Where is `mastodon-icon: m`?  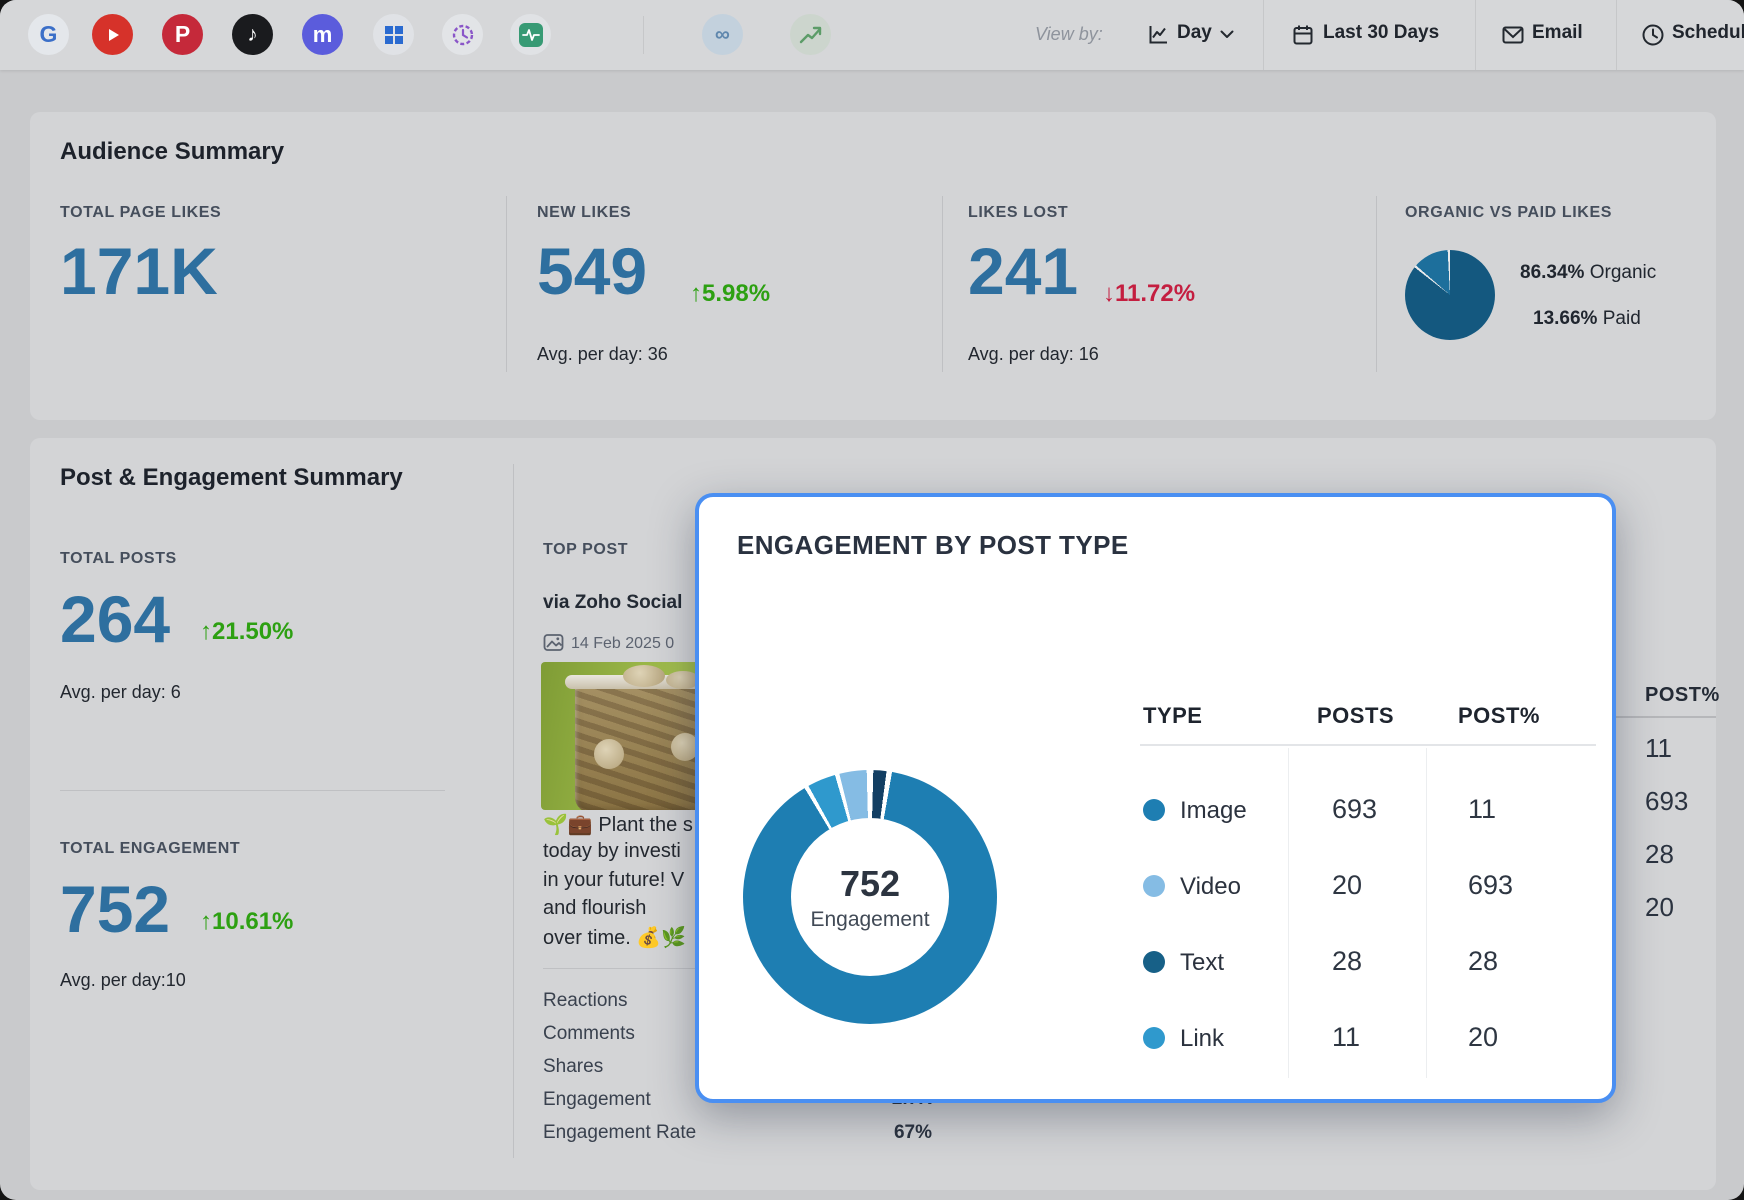 mastodon-icon: m is located at coordinates (322, 34).